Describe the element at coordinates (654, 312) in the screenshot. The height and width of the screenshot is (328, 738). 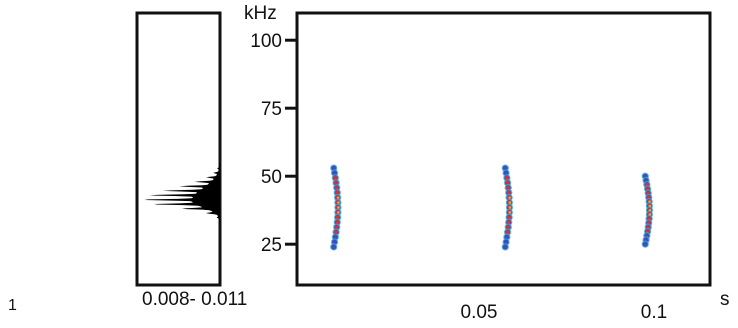
I see `x-tick-label: 0.1` at that location.